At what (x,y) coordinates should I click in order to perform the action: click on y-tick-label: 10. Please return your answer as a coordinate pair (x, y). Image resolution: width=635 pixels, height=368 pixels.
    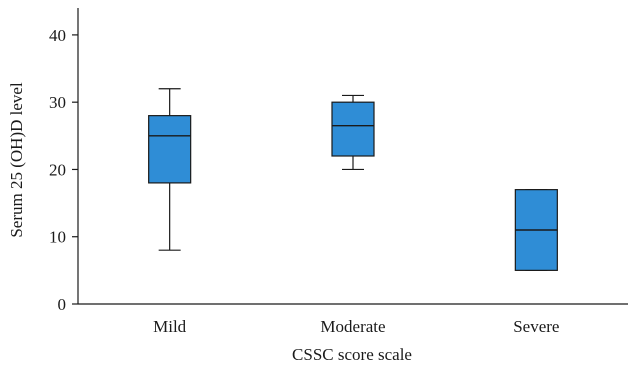
    Looking at the image, I should click on (57, 237).